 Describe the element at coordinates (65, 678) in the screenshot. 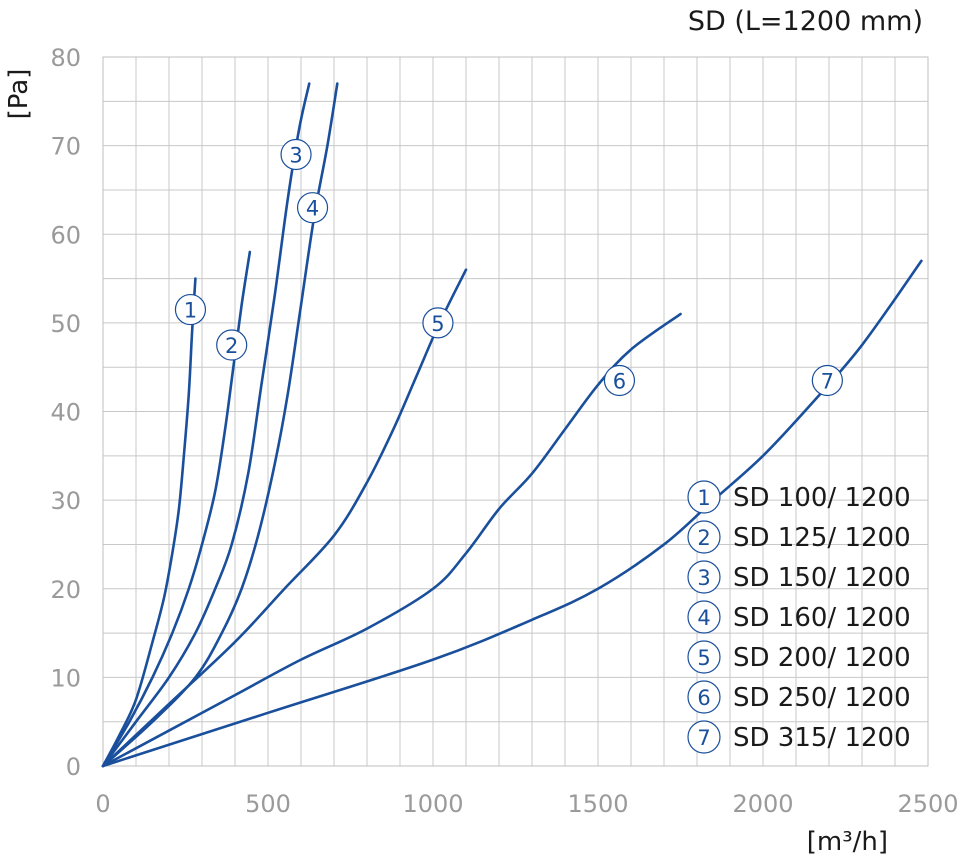

I see `y-tick-label: 10` at that location.